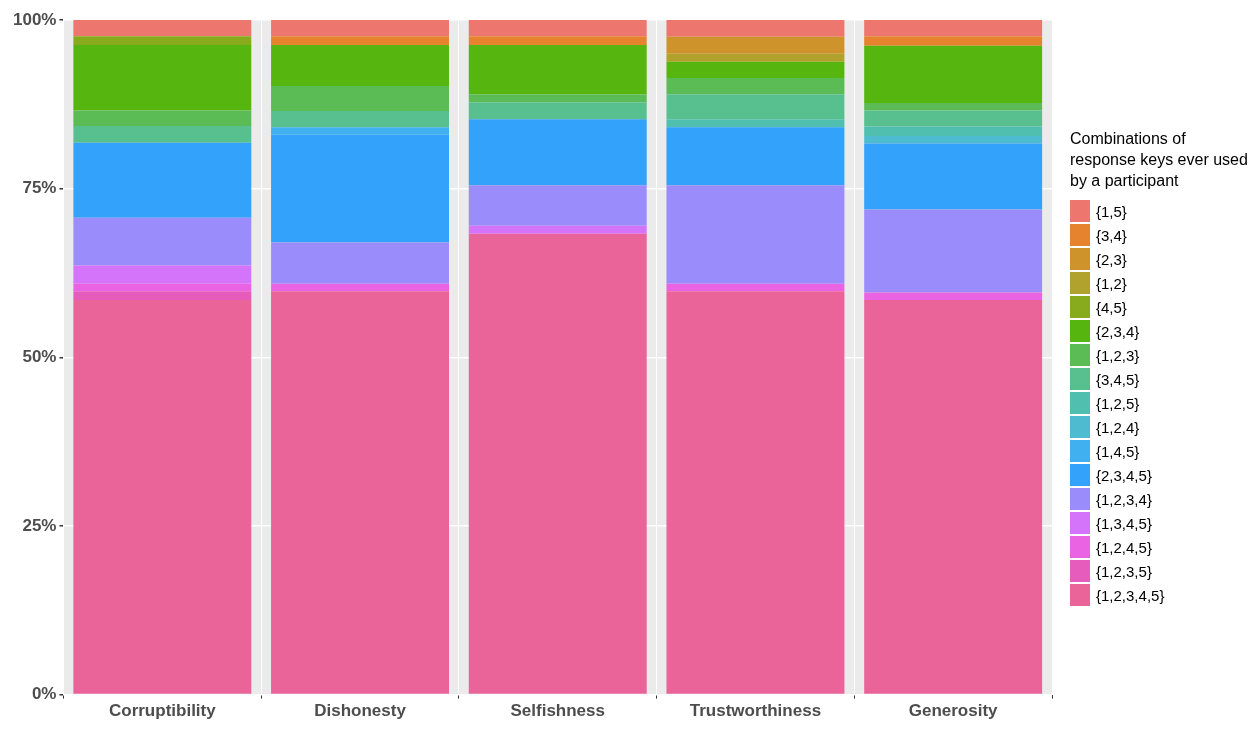  What do you see at coordinates (1124, 499) in the screenshot?
I see `legend-label: {1,2,3,4}` at bounding box center [1124, 499].